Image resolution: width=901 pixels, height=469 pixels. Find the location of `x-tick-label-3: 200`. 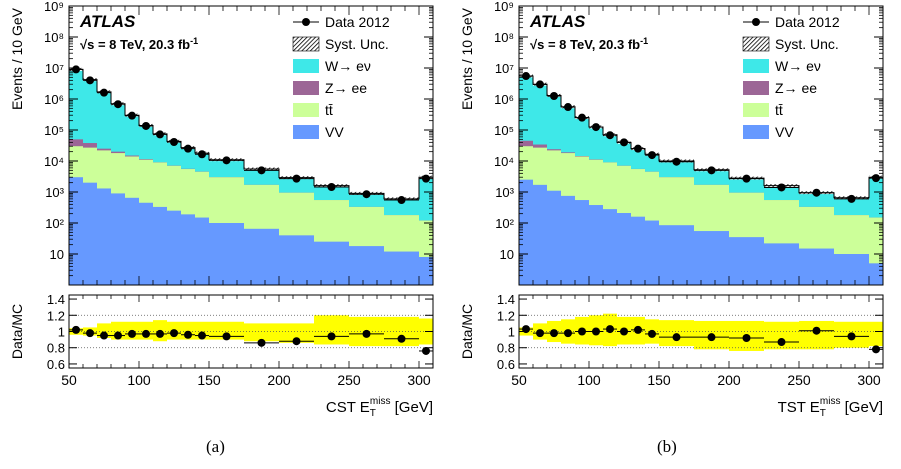

x-tick-label-3: 200 is located at coordinates (729, 380).